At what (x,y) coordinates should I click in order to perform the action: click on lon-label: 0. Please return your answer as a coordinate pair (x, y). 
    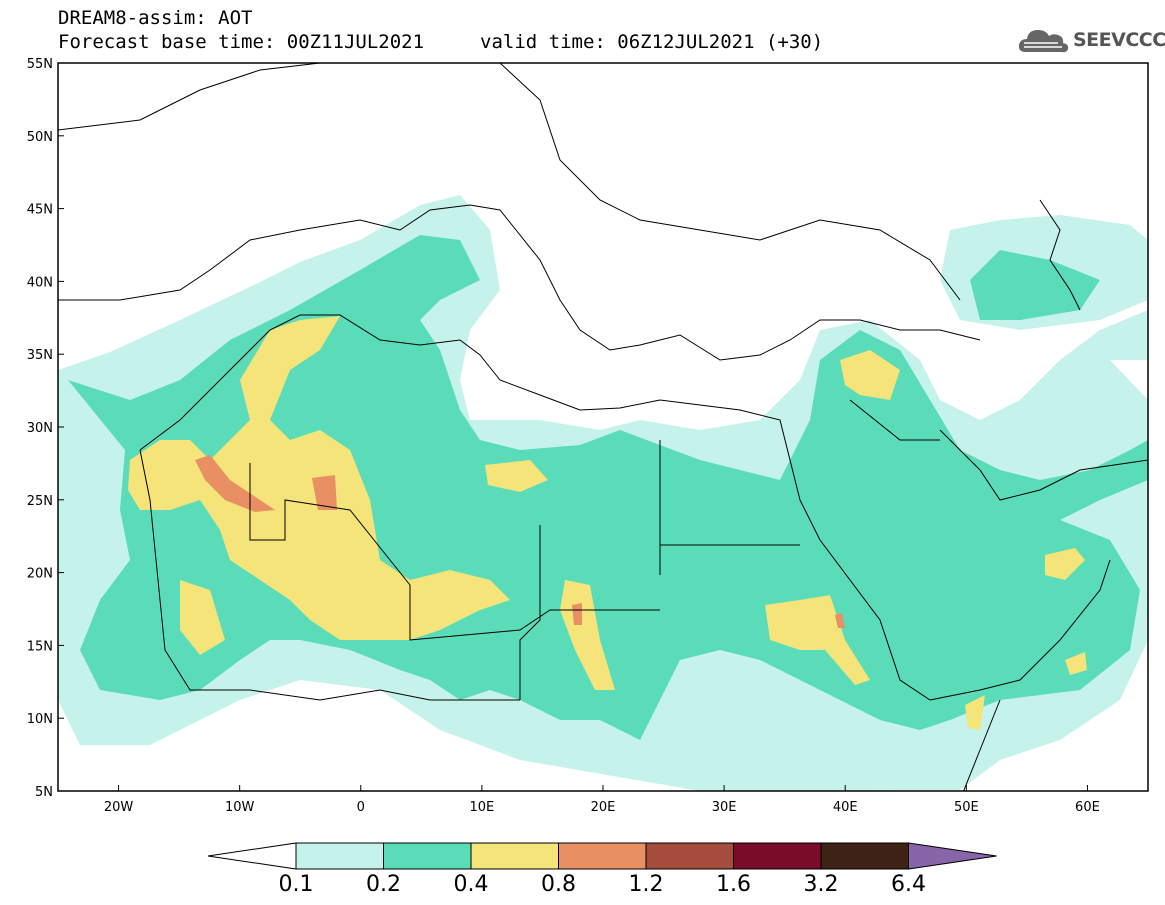
    Looking at the image, I should click on (361, 807).